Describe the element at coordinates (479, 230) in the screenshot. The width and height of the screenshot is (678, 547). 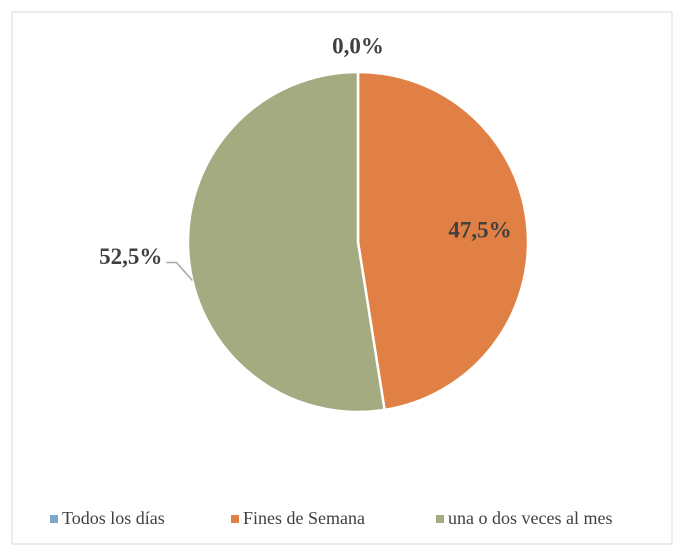
I see `data-label: 47,5%` at that location.